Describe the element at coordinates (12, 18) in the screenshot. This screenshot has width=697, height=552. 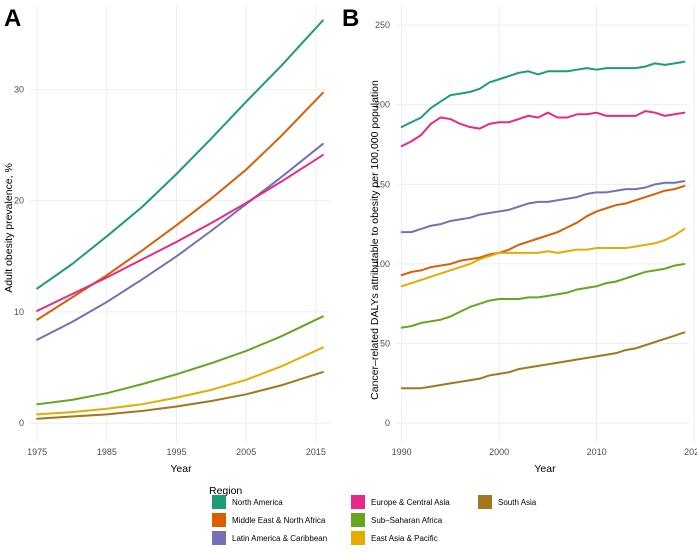
I see `panel-a-letter: A` at that location.